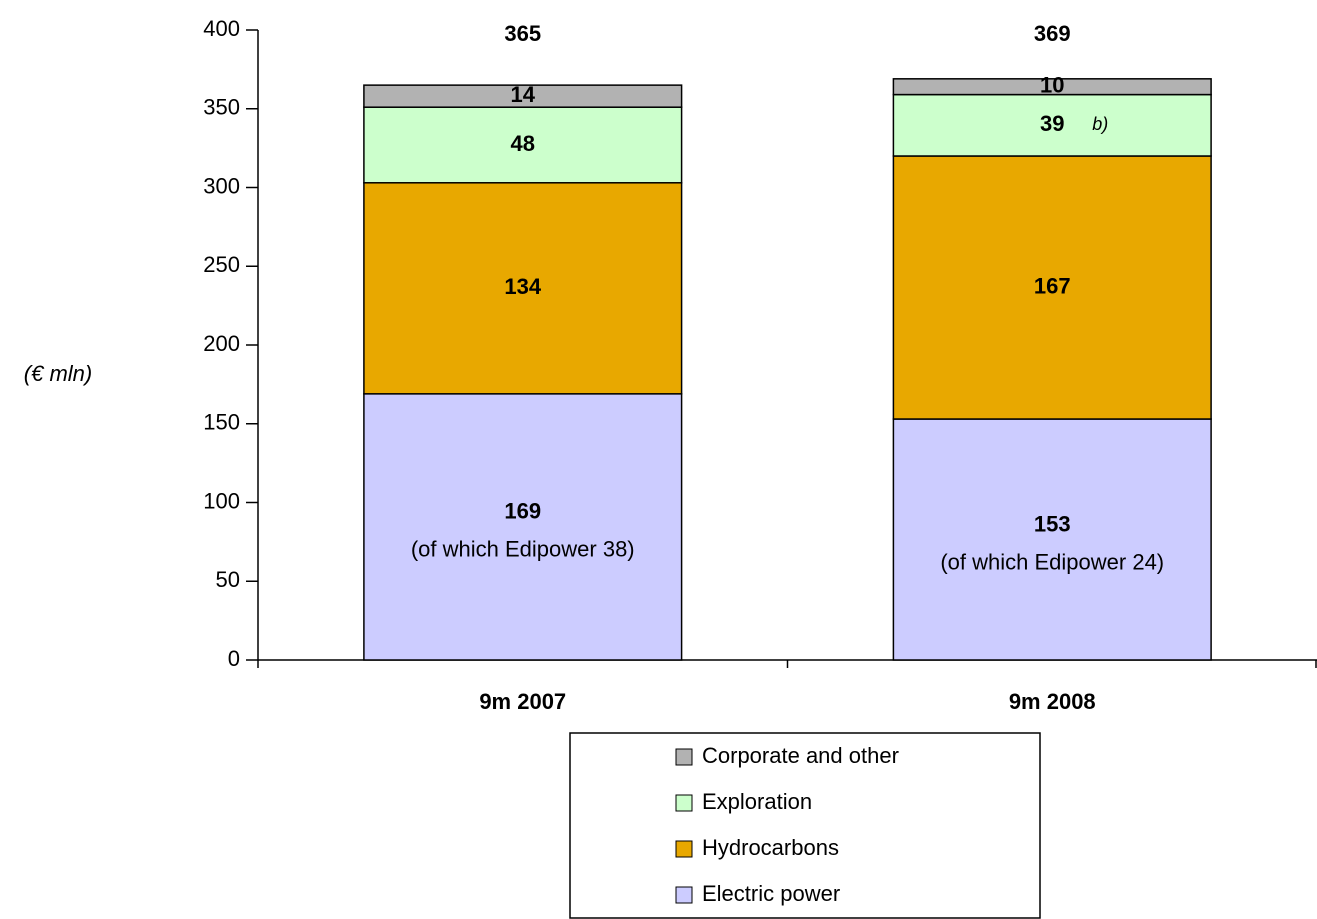 This screenshot has width=1317, height=919. I want to click on y-tick-label: 350, so click(221, 107).